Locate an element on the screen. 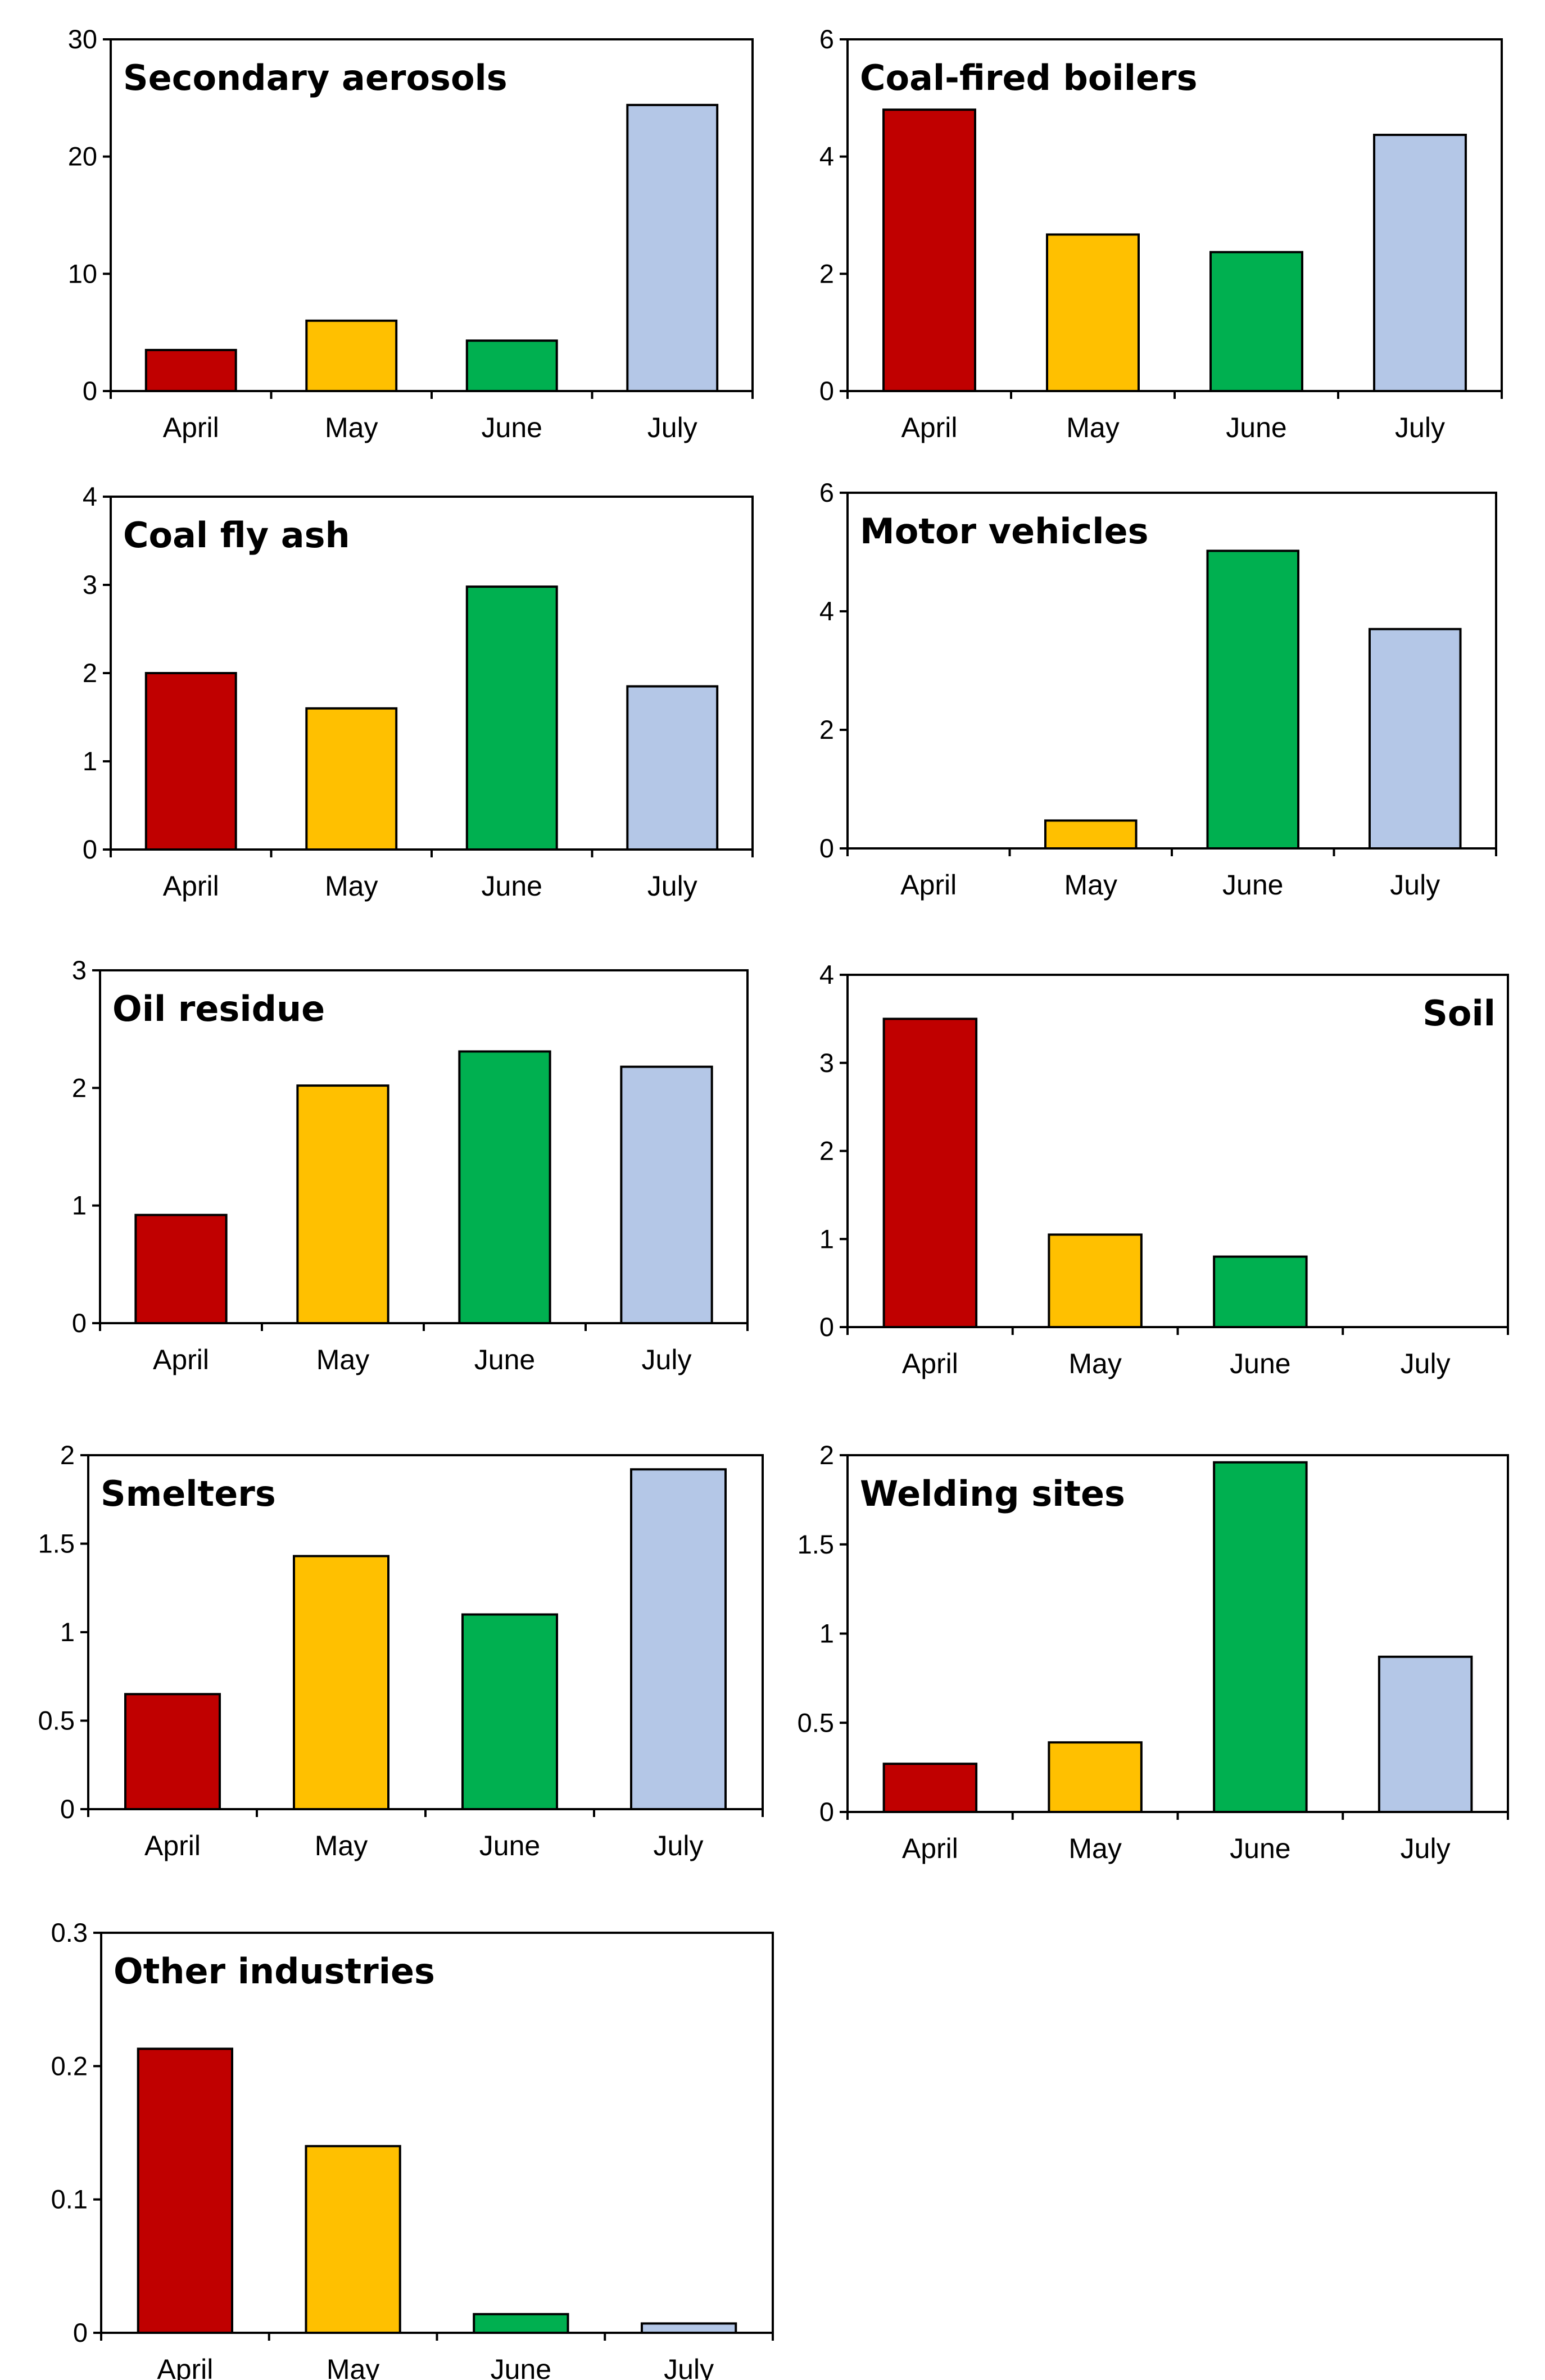  chart-panel-7: 0 0.5 1 1.5 2 April May June July Smelters is located at coordinates (401, 1650).